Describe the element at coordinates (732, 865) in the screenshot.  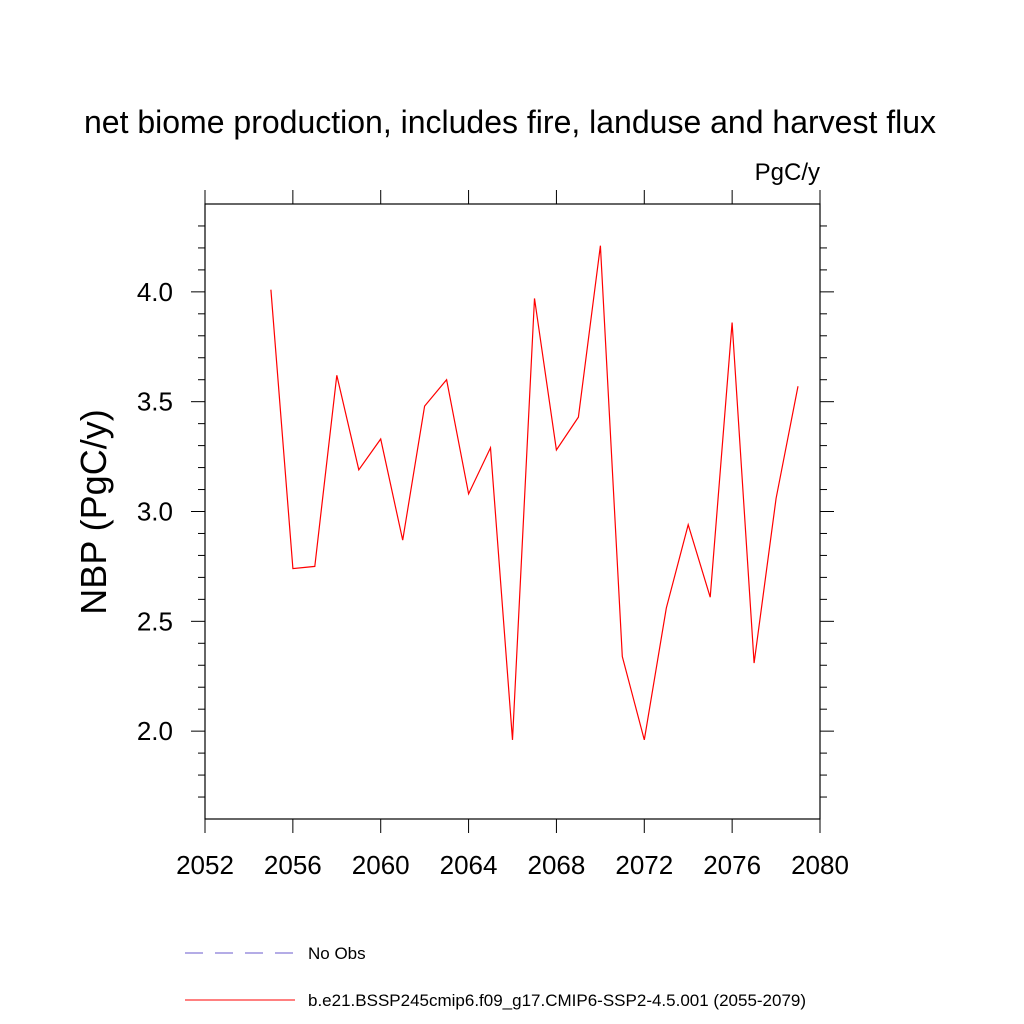
I see `x-tick-label: 2076` at that location.